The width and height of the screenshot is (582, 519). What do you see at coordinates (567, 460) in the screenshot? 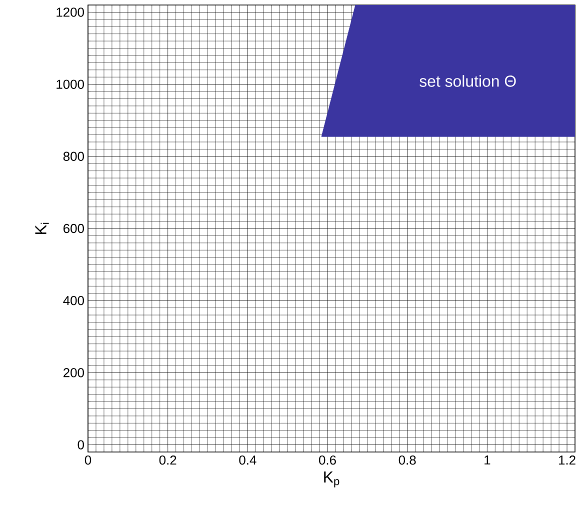
I see `x-tick-label: 1.2` at bounding box center [567, 460].